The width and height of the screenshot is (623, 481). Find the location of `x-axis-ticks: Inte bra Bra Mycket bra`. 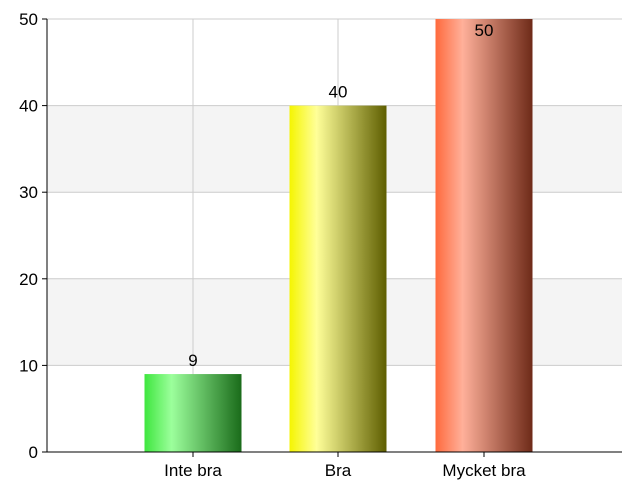

x-axis-ticks: Inte bra Bra Mycket bra is located at coordinates (345, 466).